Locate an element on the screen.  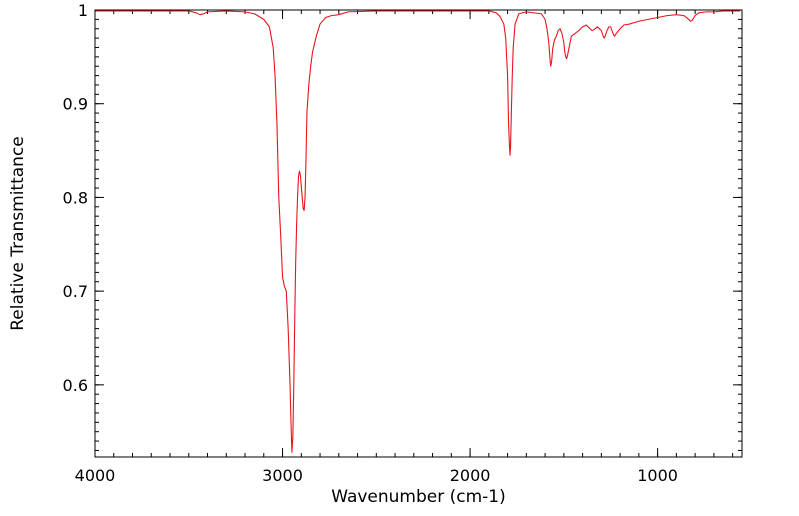
x-axis-label: Wavenumber (cm-1) is located at coordinates (418, 497).